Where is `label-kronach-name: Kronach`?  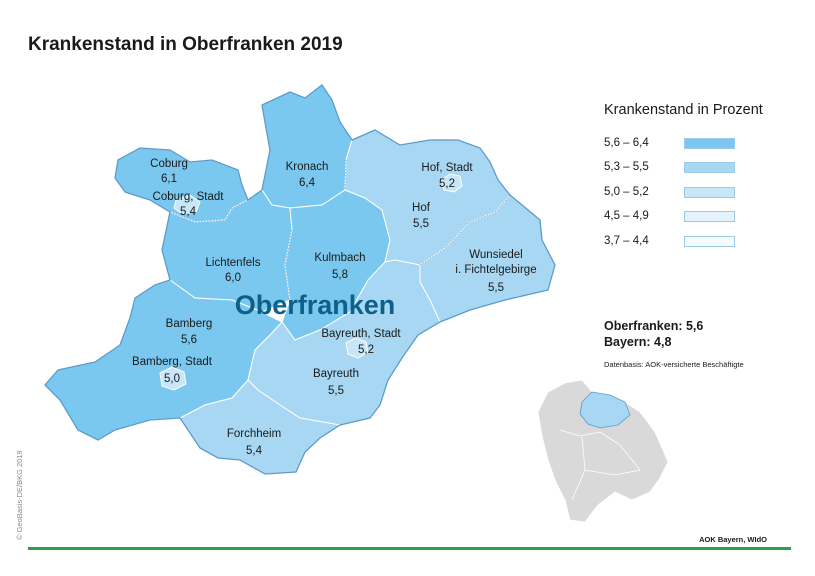
label-kronach-name: Kronach is located at coordinates (307, 167).